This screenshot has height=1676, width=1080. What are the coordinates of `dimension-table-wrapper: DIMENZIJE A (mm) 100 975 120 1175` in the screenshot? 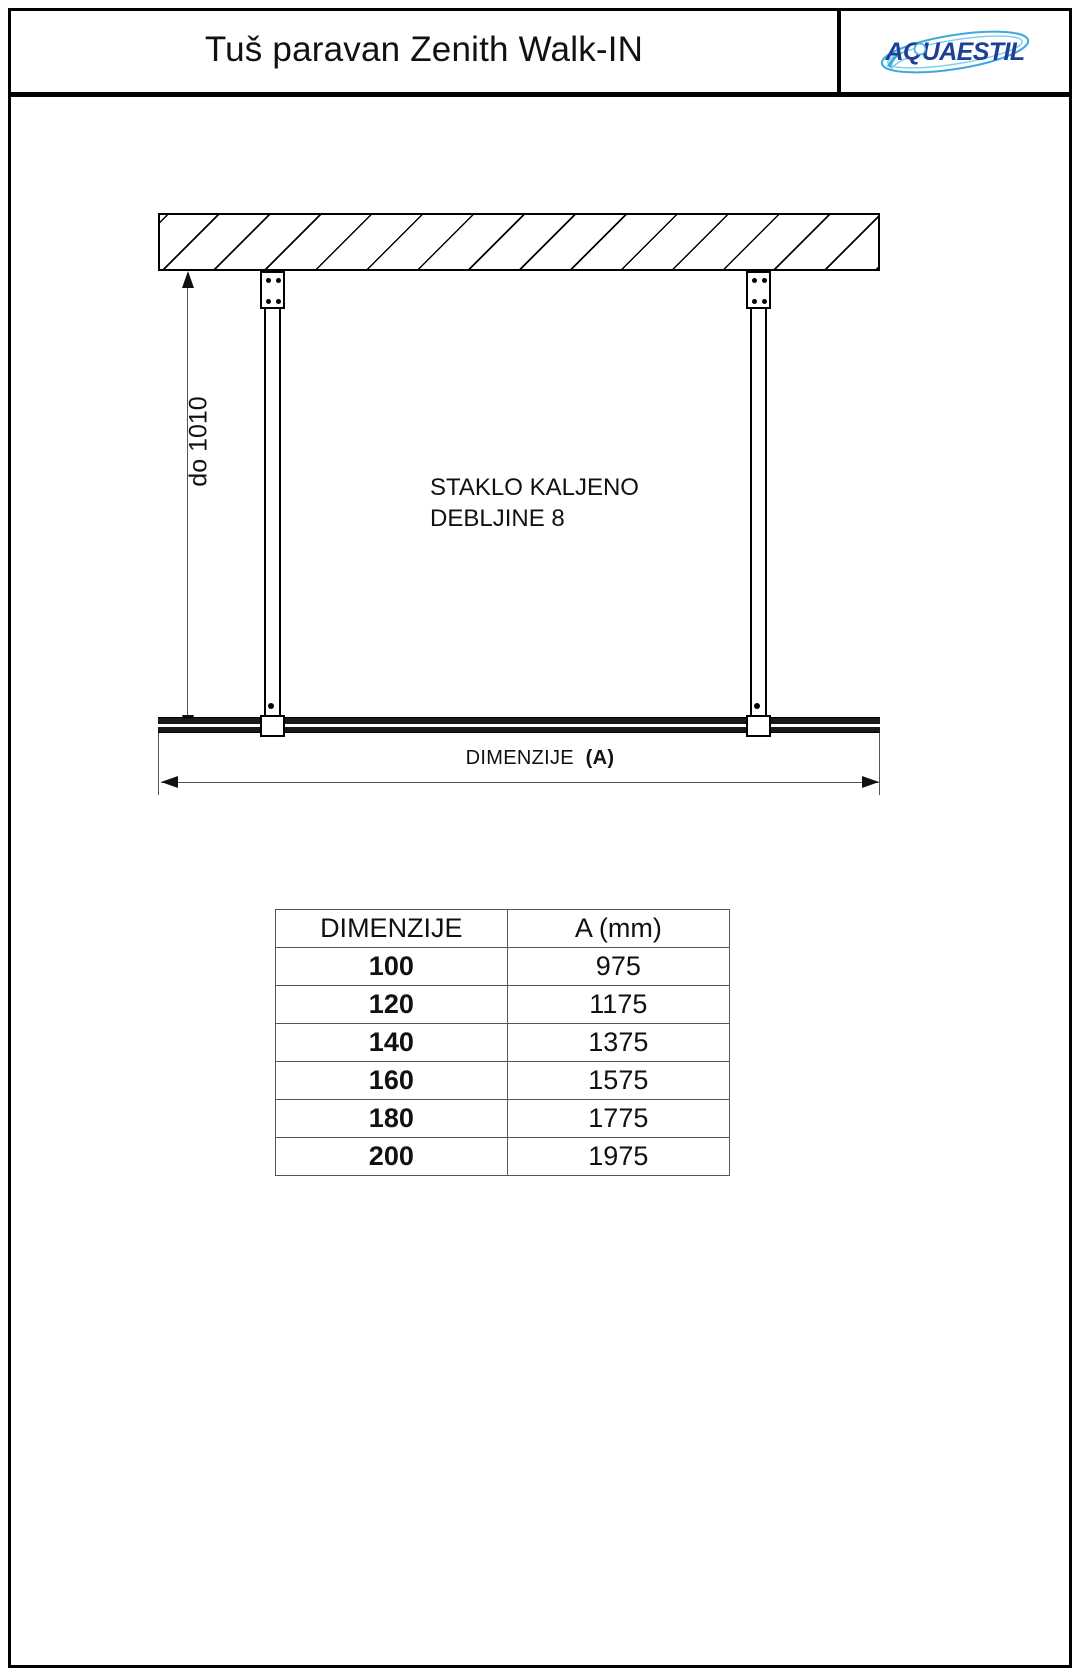 It's located at (503, 1042).